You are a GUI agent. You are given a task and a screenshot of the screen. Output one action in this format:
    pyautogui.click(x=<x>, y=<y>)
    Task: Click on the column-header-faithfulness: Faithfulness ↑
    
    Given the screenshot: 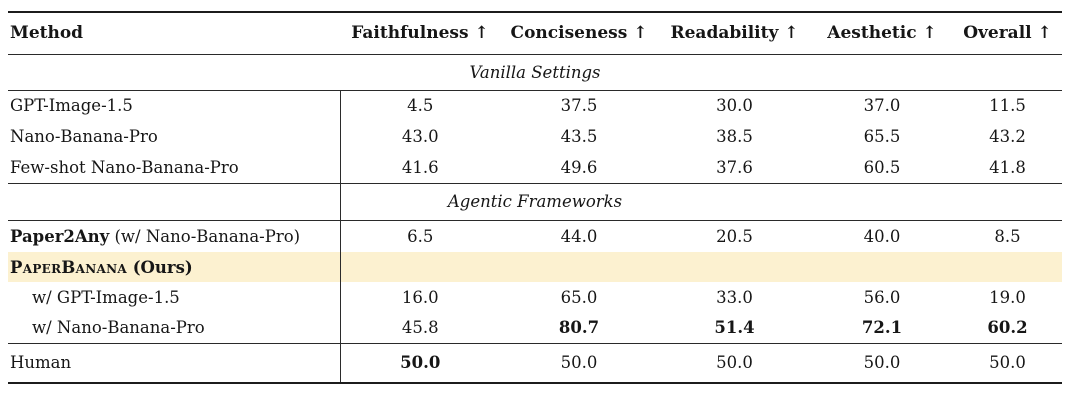 What is the action you would take?
    pyautogui.click(x=420, y=33)
    